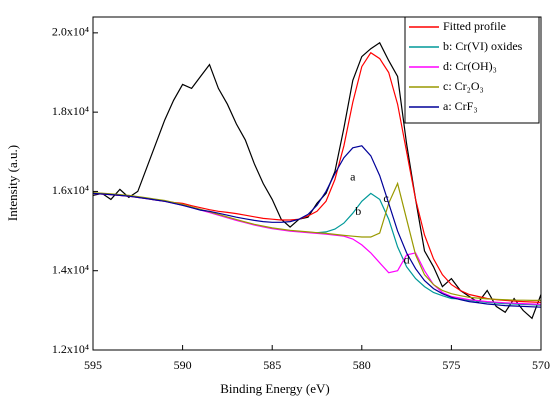 The image size is (550, 406). Describe the element at coordinates (275, 388) in the screenshot. I see `x-axis-label: Binding Energy (eV)` at that location.